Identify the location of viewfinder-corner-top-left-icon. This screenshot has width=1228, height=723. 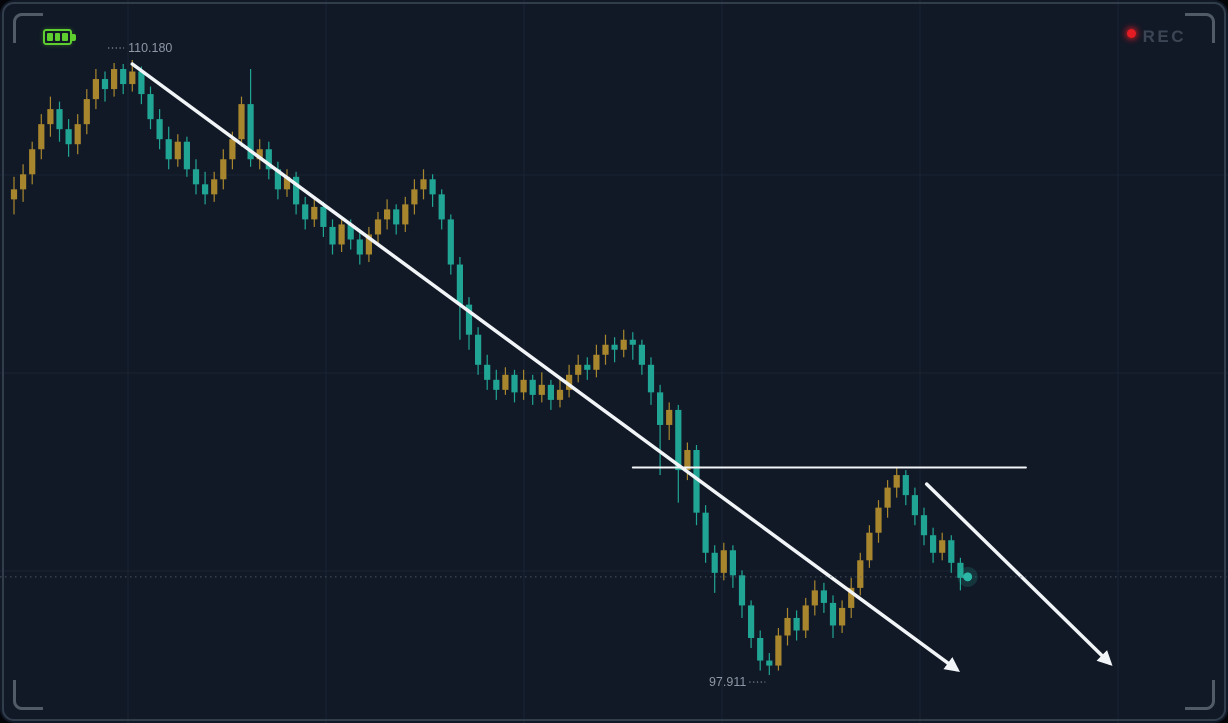
(28, 28).